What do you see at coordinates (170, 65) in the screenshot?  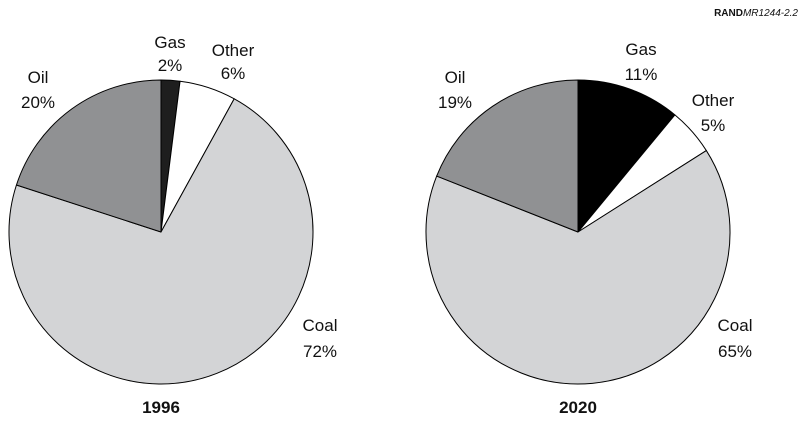 I see `slice-value-gas: 2%` at bounding box center [170, 65].